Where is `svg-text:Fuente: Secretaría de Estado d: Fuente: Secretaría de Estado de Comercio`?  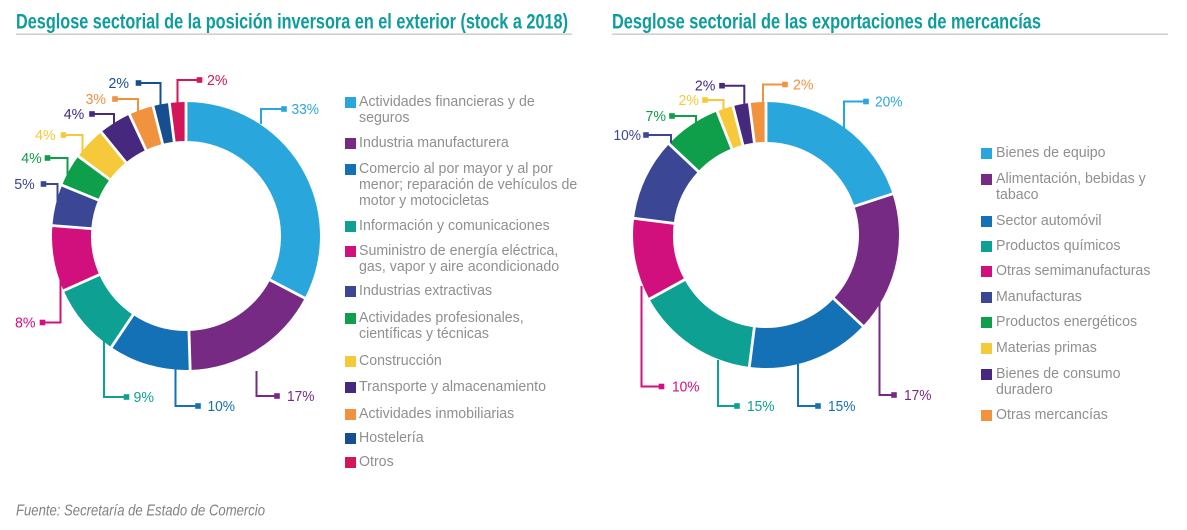
svg-text:Fuente: Secretaría de Estado d: Fuente: Secretaría de Estado de Comercio is located at coordinates (140, 511).